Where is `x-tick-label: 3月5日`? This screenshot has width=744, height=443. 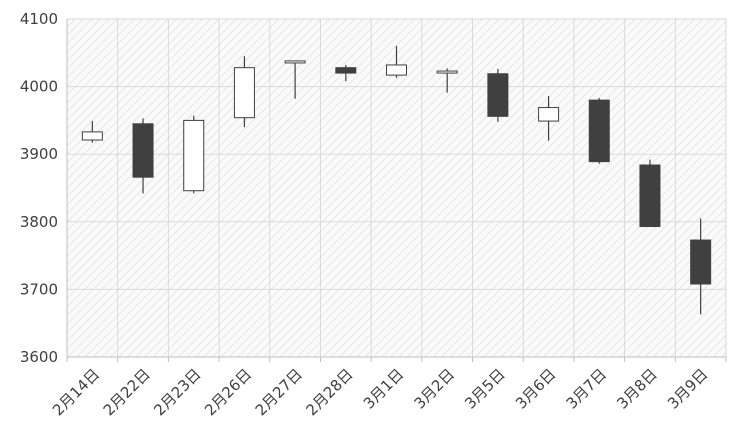
x-tick-label: 3月5日 is located at coordinates (484, 388).